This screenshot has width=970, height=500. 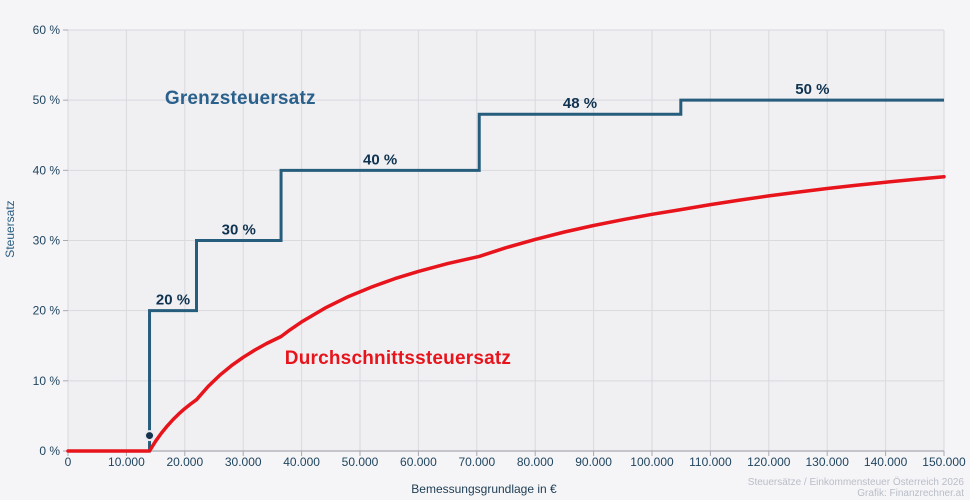 What do you see at coordinates (710, 462) in the screenshot?
I see `x-tick-label: 110.000` at bounding box center [710, 462].